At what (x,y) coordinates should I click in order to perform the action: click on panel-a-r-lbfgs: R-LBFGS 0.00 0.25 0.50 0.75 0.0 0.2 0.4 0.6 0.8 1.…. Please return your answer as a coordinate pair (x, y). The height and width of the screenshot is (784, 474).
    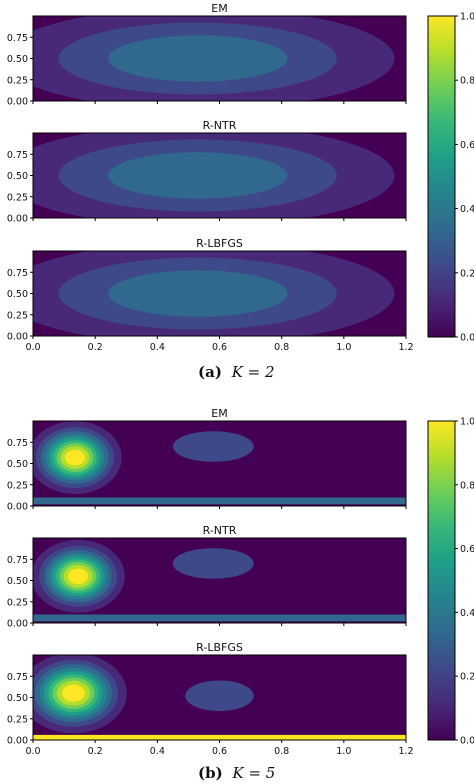
    Looking at the image, I should click on (210, 295).